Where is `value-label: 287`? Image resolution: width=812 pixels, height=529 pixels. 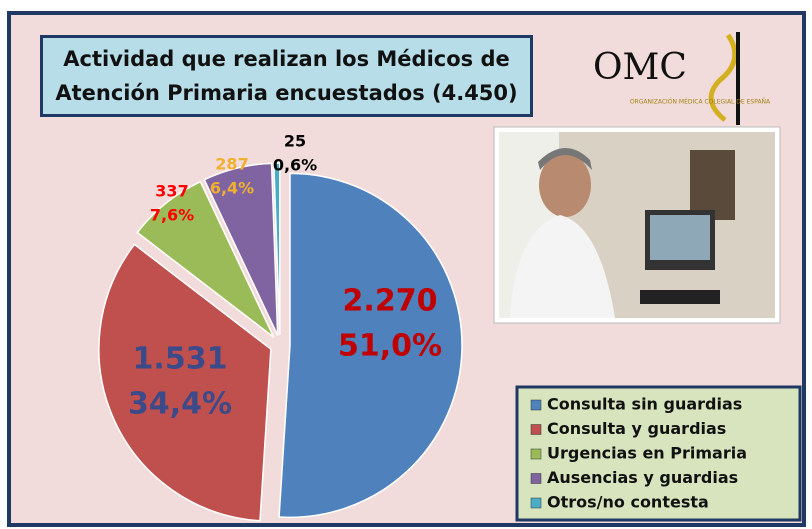
value-label: 287 is located at coordinates (231, 164).